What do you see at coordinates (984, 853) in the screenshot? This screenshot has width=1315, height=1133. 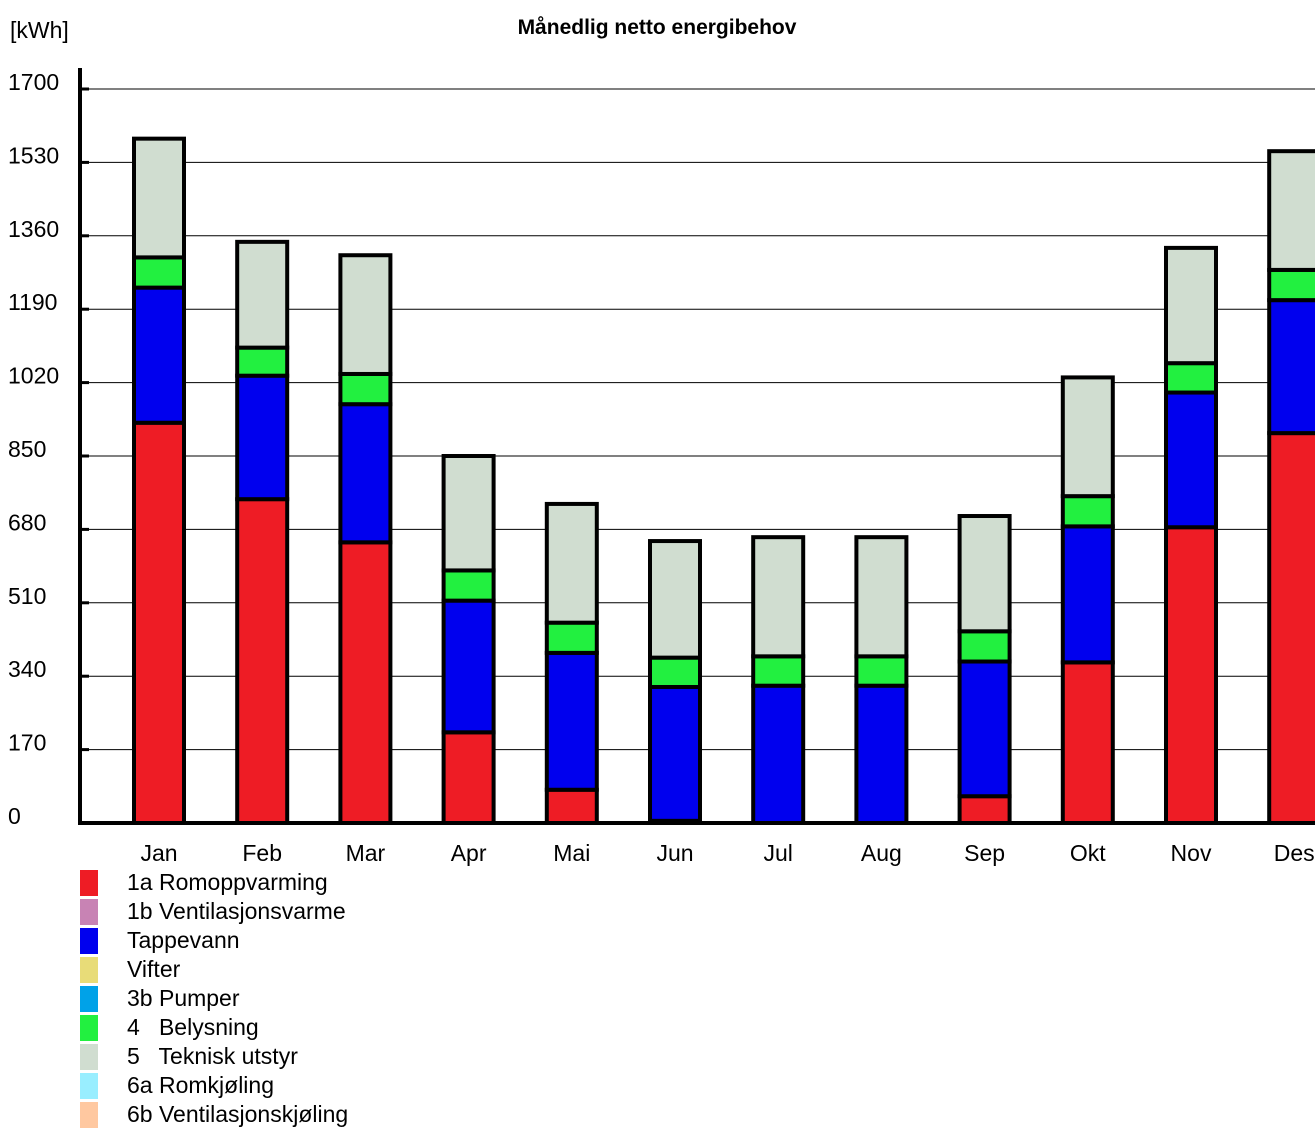 I see `x-tick-label: Sep` at bounding box center [984, 853].